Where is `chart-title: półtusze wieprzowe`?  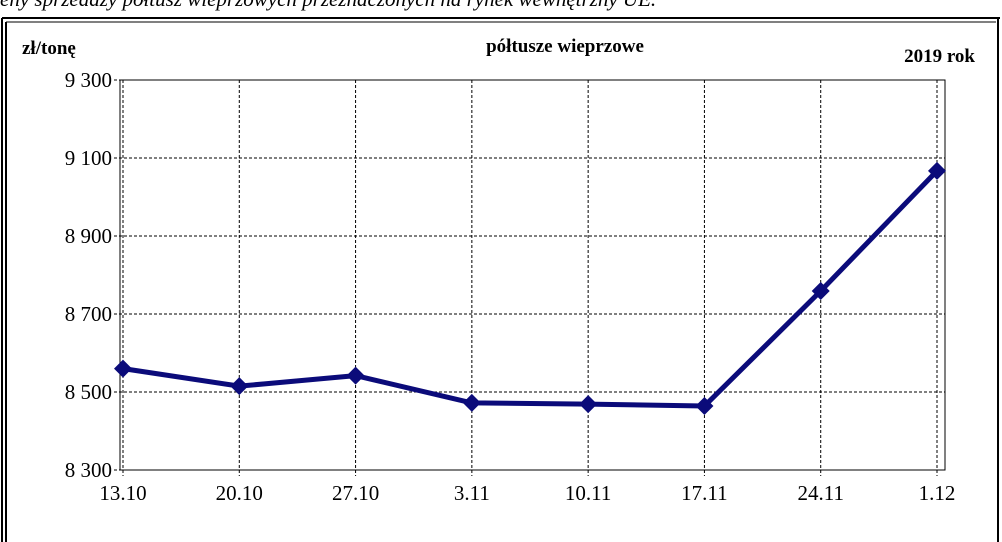 chart-title: półtusze wieprzowe is located at coordinates (565, 46).